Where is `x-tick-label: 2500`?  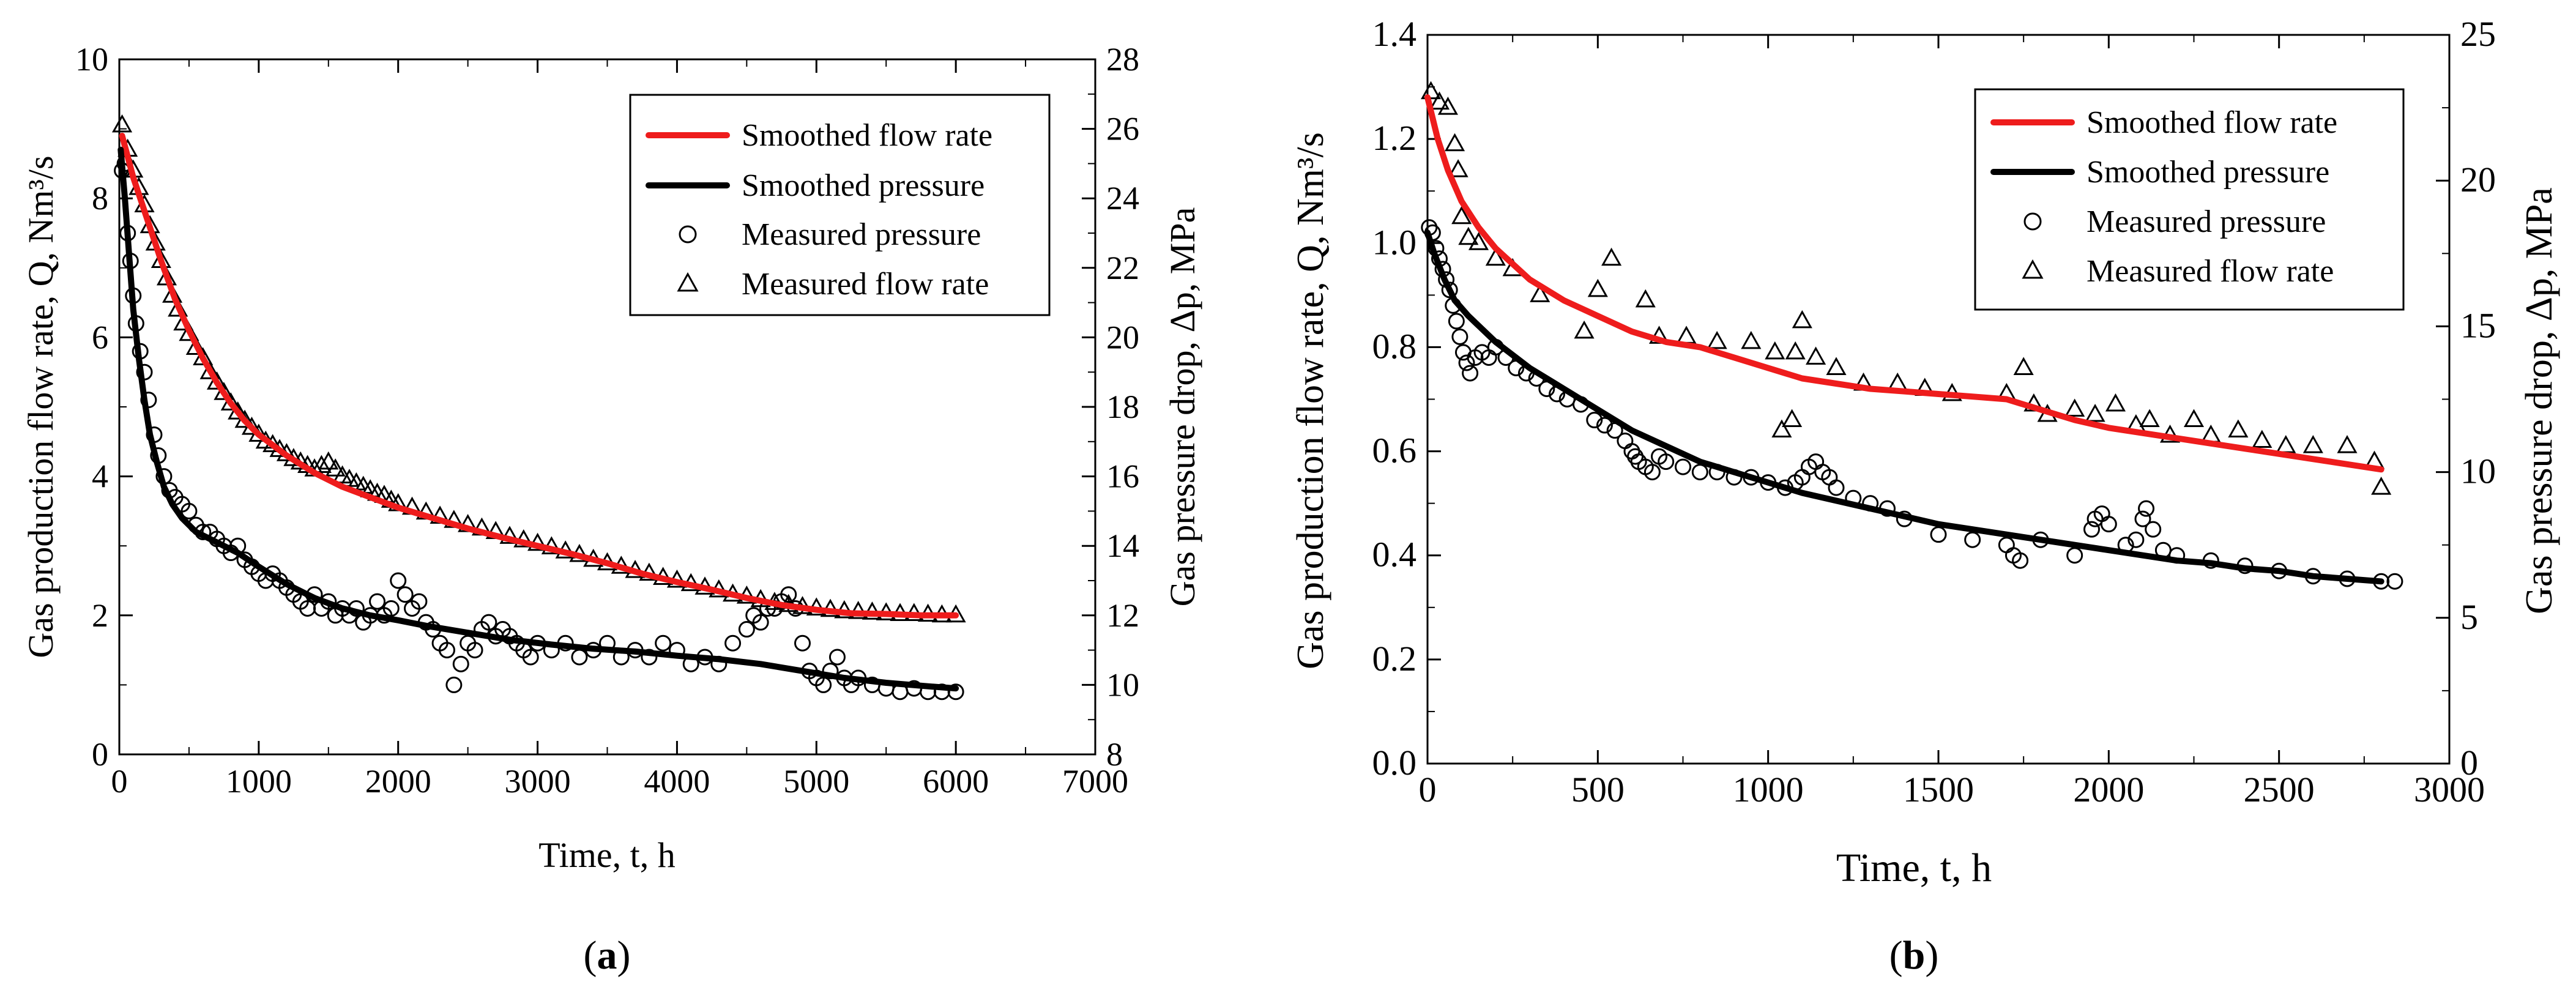 x-tick-label: 2500 is located at coordinates (2279, 789).